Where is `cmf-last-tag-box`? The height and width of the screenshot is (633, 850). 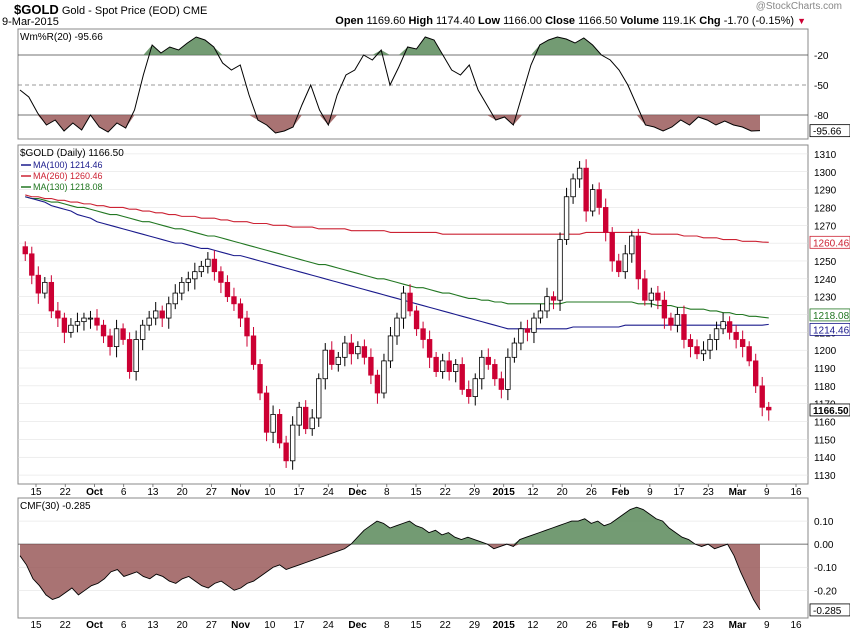
cmf-last-tag-box is located at coordinates (829, 610).